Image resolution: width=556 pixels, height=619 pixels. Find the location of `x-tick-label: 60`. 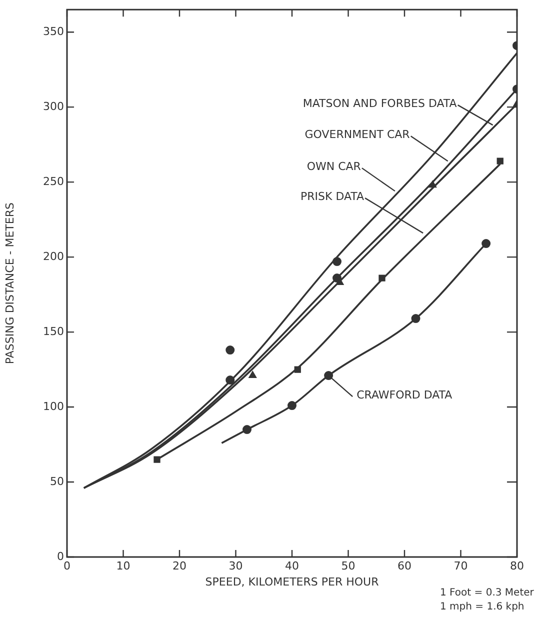

x-tick-label: 60 is located at coordinates (405, 565).